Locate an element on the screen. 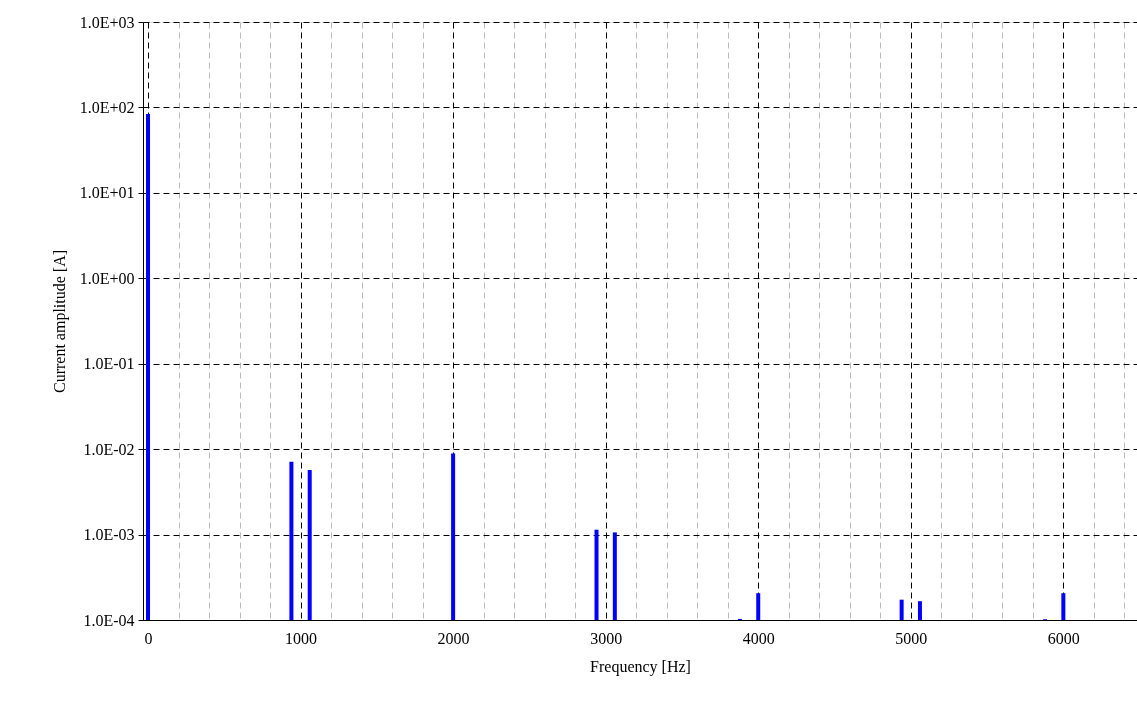 The width and height of the screenshot is (1137, 708). x-tick-label: 3000 is located at coordinates (606, 638).